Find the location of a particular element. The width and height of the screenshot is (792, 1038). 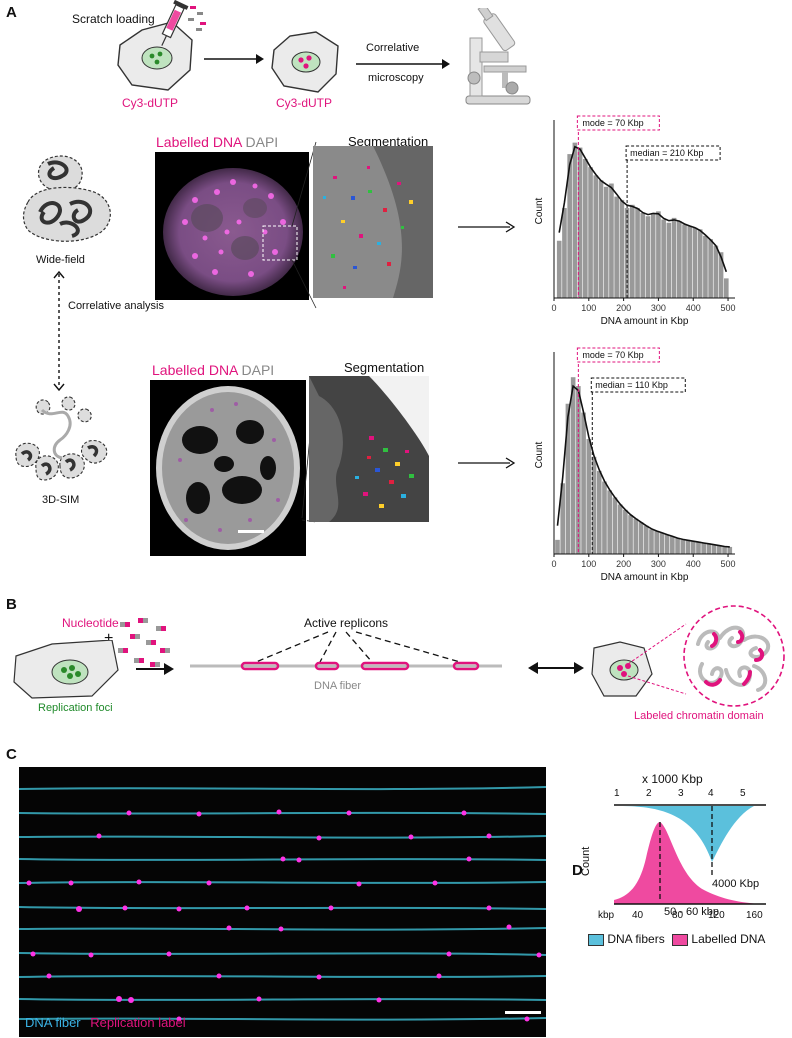

labeled-chromatin-illustration is located at coordinates (688, 656).